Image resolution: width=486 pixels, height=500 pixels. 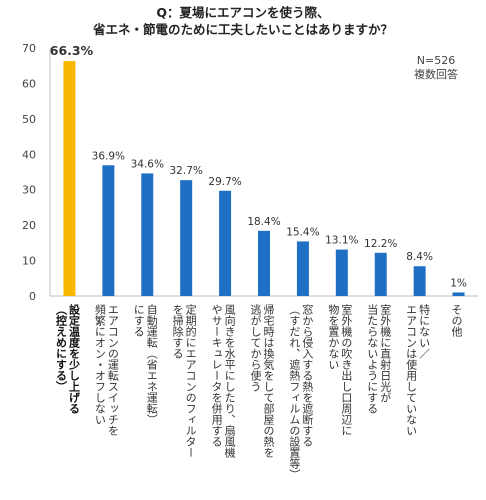 What do you see at coordinates (147, 164) in the screenshot?
I see `value-label: 34.6%` at bounding box center [147, 164].